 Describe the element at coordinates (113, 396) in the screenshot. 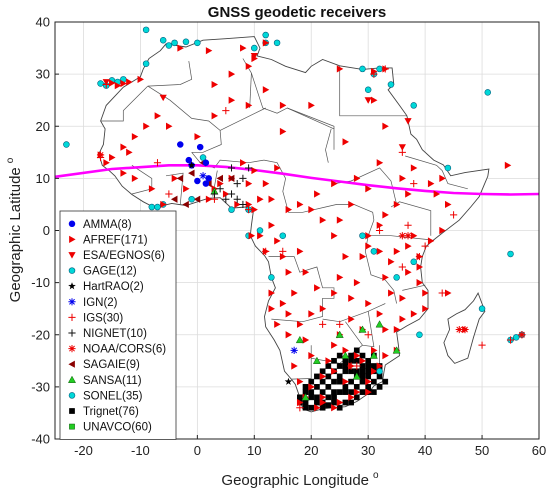

I see `legend-label: SONEL(35)` at that location.